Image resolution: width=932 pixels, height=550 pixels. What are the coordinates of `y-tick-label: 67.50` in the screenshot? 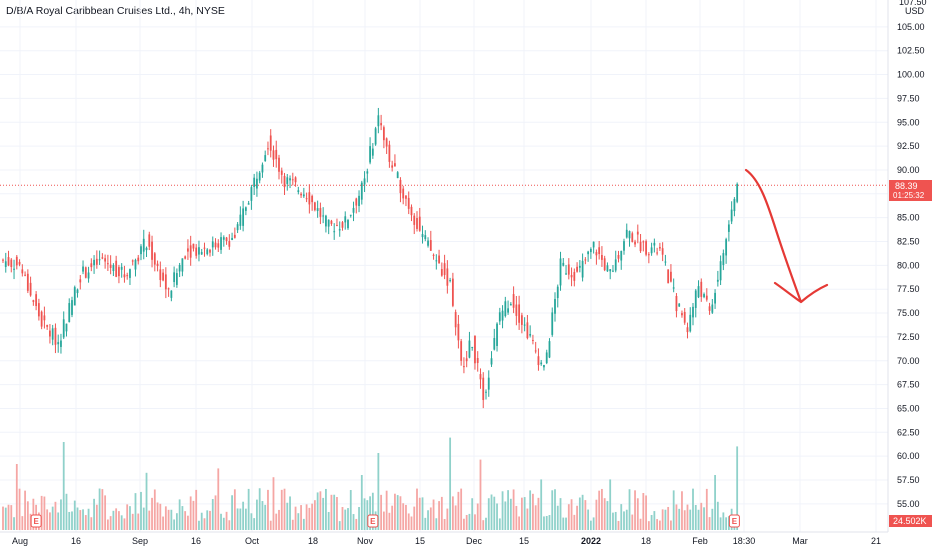 It's located at (908, 385).